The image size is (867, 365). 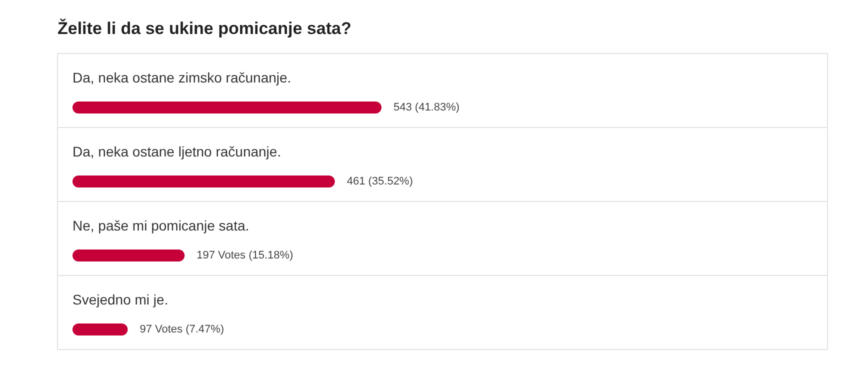 What do you see at coordinates (245, 256) in the screenshot?
I see `data-label: 197 Votes (15.18%)` at bounding box center [245, 256].